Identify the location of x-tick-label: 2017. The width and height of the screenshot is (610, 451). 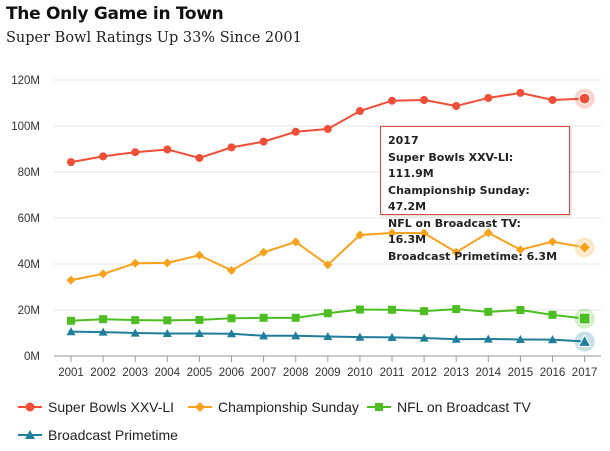
(585, 373).